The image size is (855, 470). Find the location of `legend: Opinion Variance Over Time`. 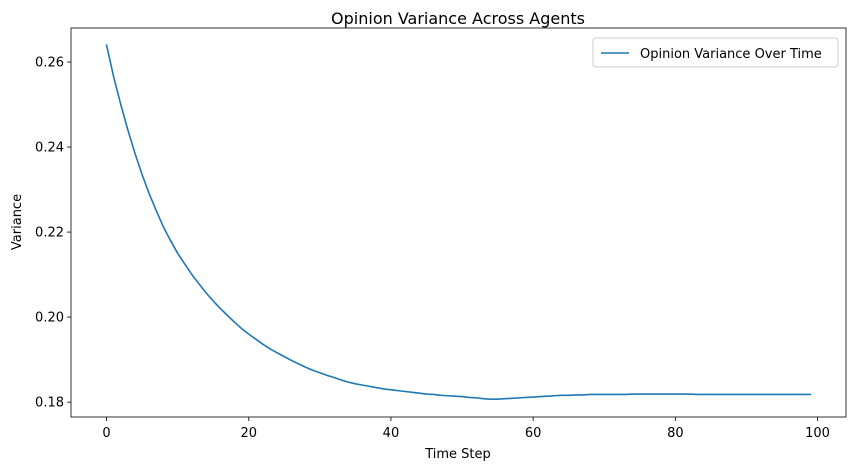

legend: Opinion Variance Over Time is located at coordinates (715, 52).